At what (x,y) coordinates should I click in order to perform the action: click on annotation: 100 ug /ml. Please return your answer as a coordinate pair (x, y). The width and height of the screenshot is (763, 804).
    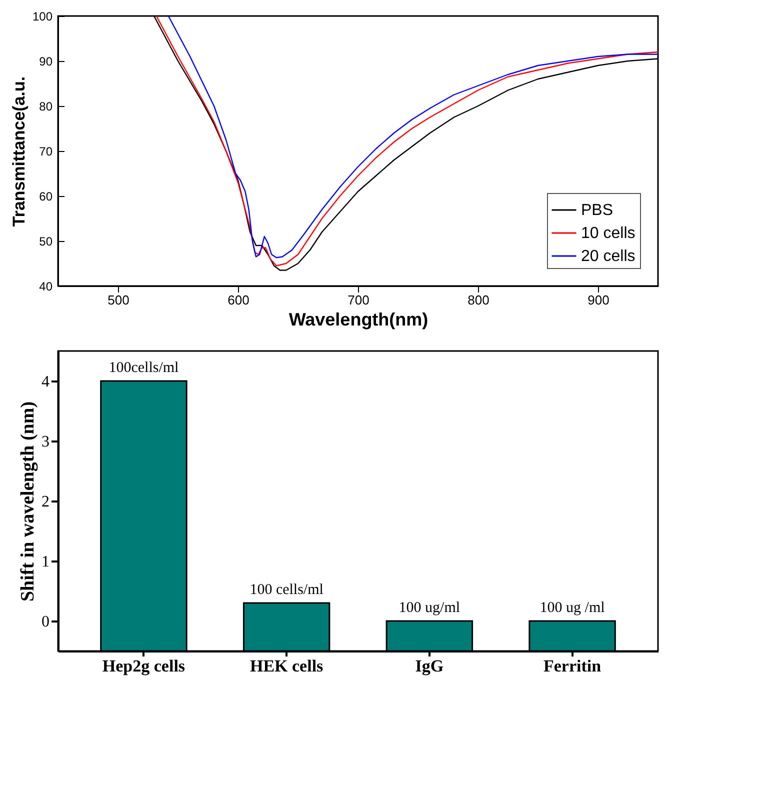
    Looking at the image, I should click on (572, 608).